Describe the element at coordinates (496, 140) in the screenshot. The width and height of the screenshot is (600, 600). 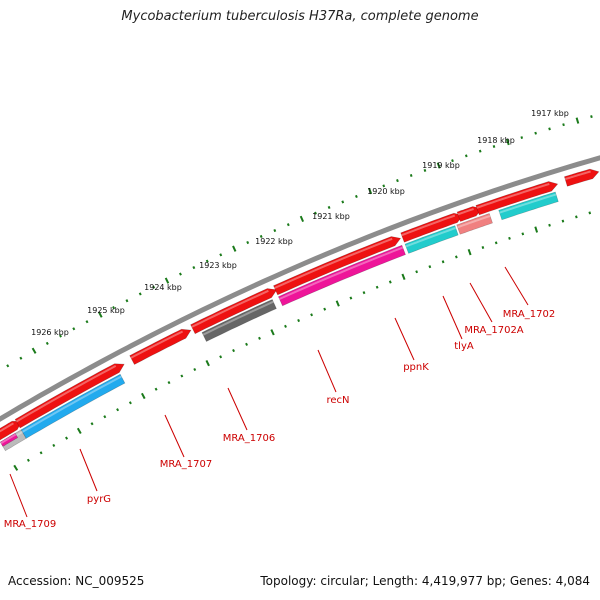
I see `kbp-label: 1918 kbp` at that location.